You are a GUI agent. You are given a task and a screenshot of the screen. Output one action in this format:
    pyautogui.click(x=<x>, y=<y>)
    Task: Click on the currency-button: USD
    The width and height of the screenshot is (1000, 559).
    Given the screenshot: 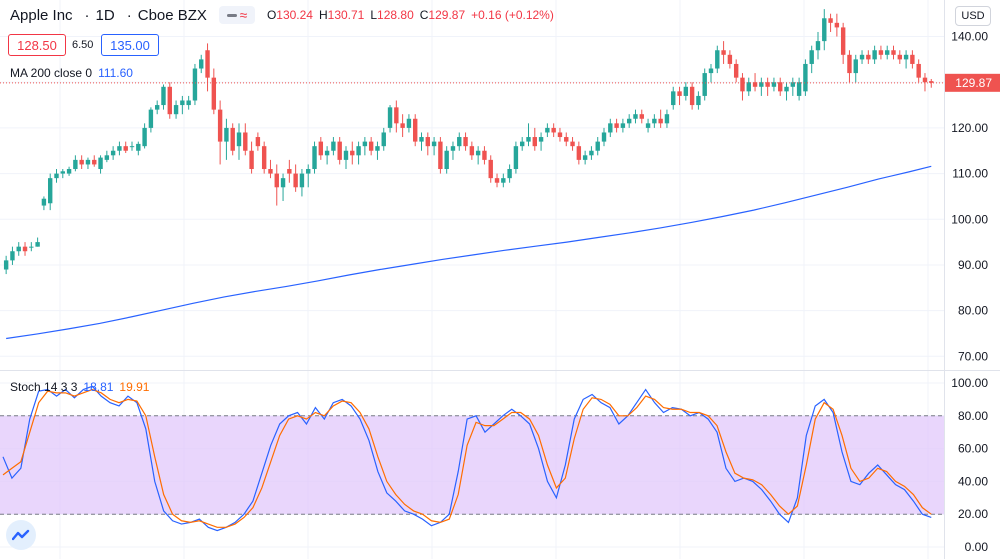 What is the action you would take?
    pyautogui.click(x=973, y=16)
    